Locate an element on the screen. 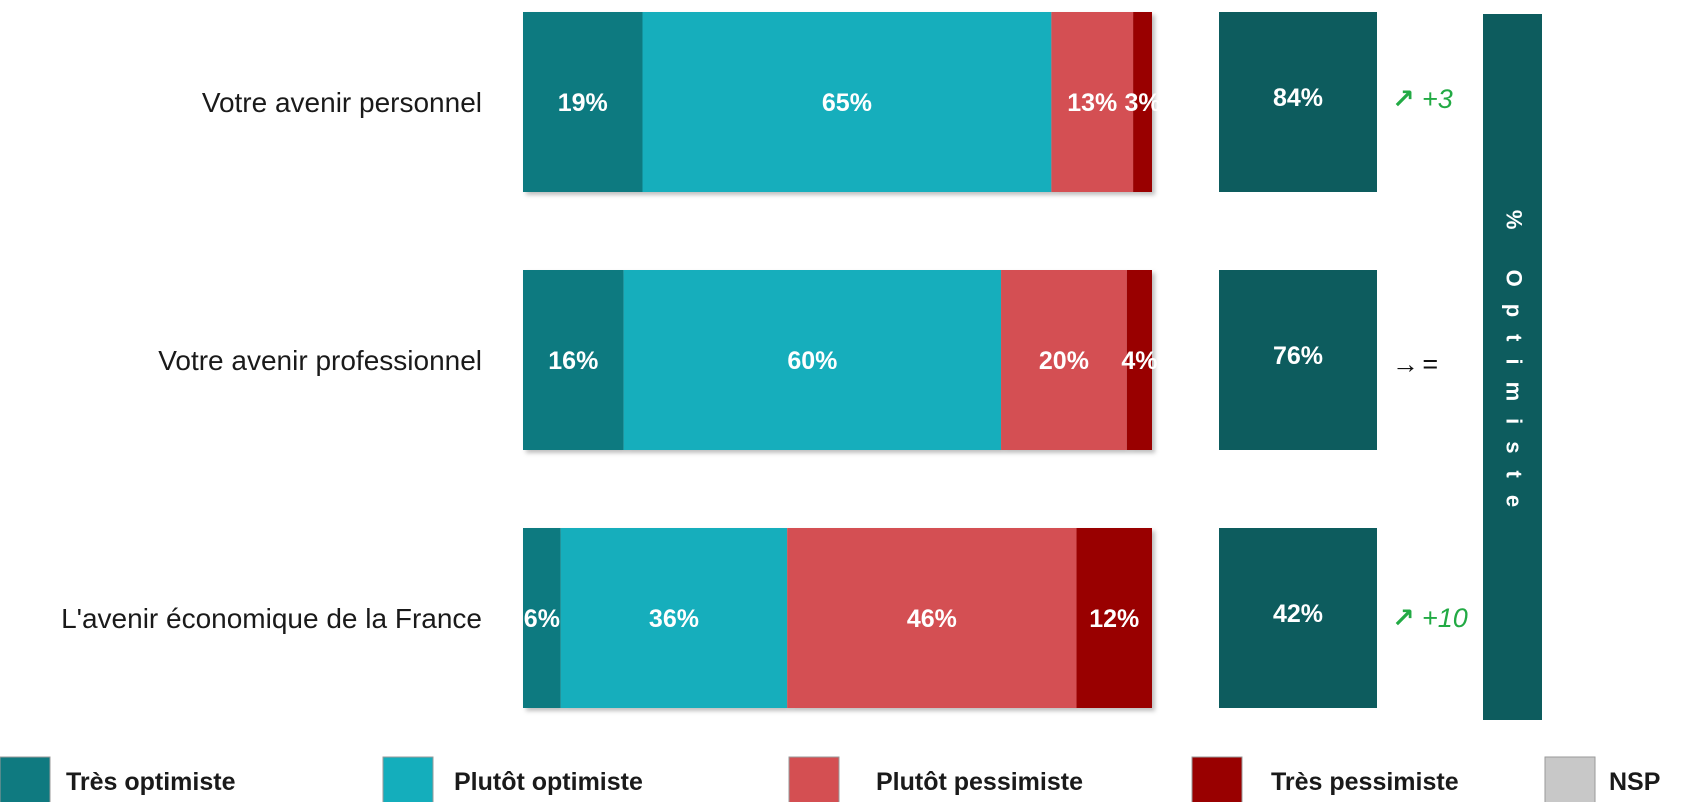 The height and width of the screenshot is (802, 1697). legend-item: Plutôt pessimiste is located at coordinates (935, 779).